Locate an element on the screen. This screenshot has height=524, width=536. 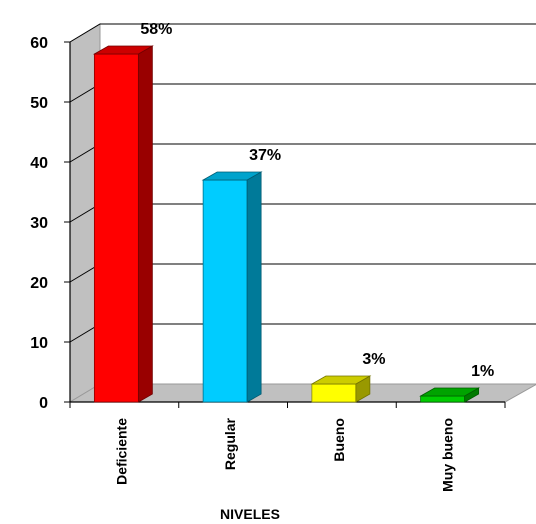
bar-bueno is located at coordinates (341, 389).